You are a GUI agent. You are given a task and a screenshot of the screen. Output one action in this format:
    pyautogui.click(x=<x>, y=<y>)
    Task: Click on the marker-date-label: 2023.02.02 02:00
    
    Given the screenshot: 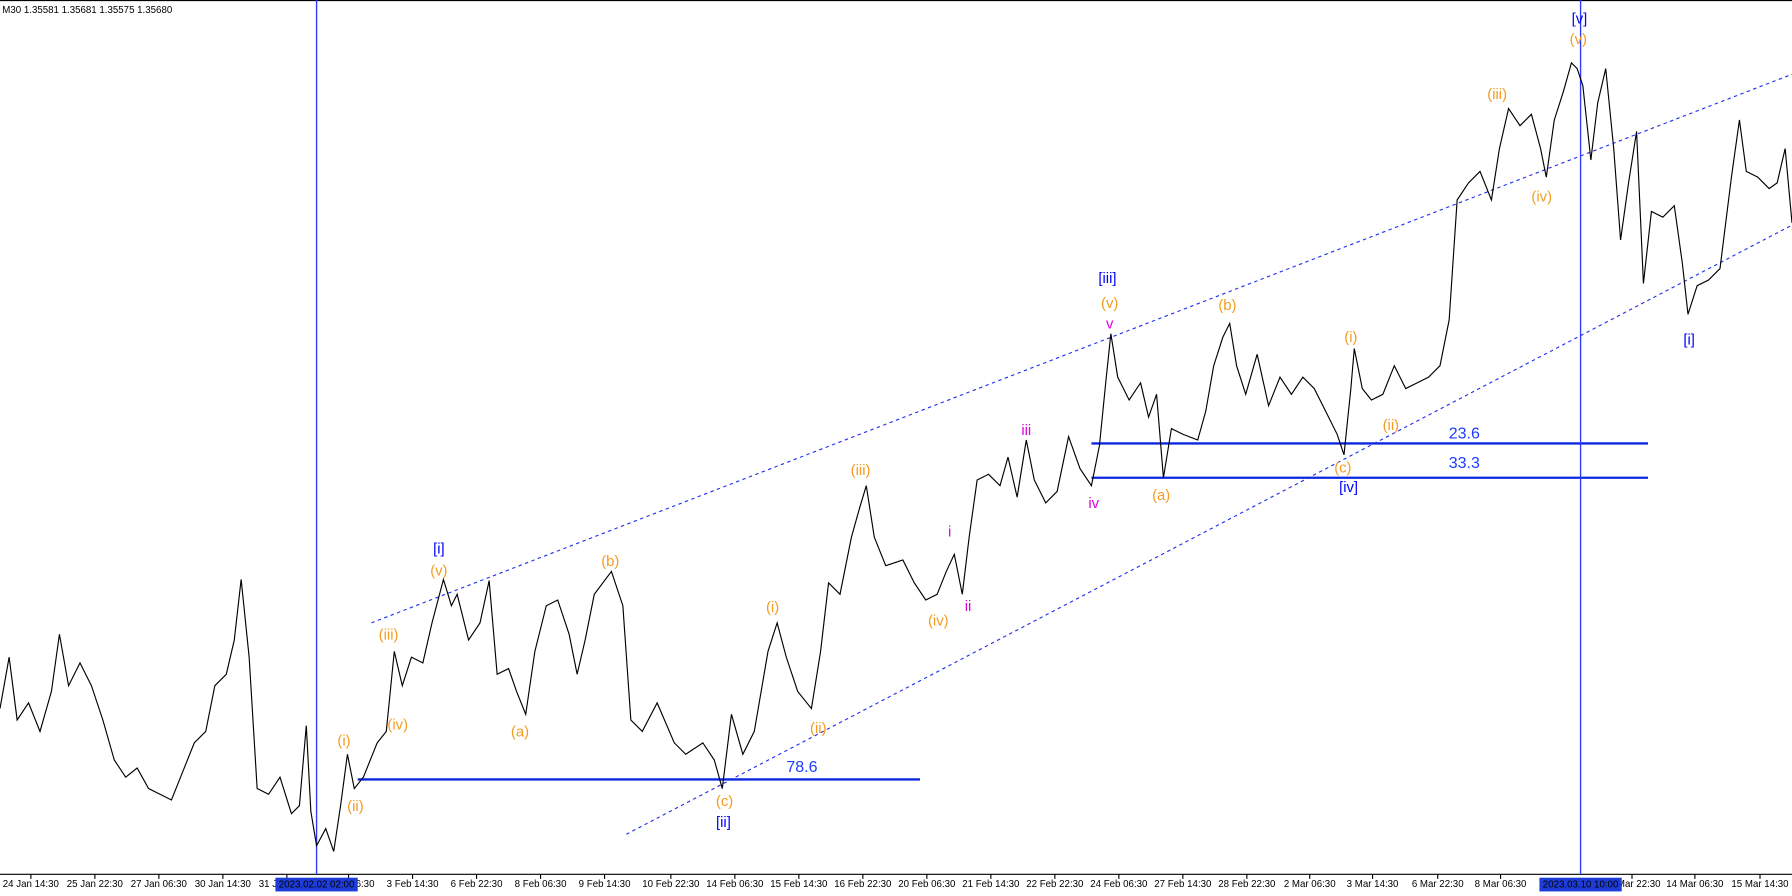 What is the action you would take?
    pyautogui.click(x=317, y=885)
    